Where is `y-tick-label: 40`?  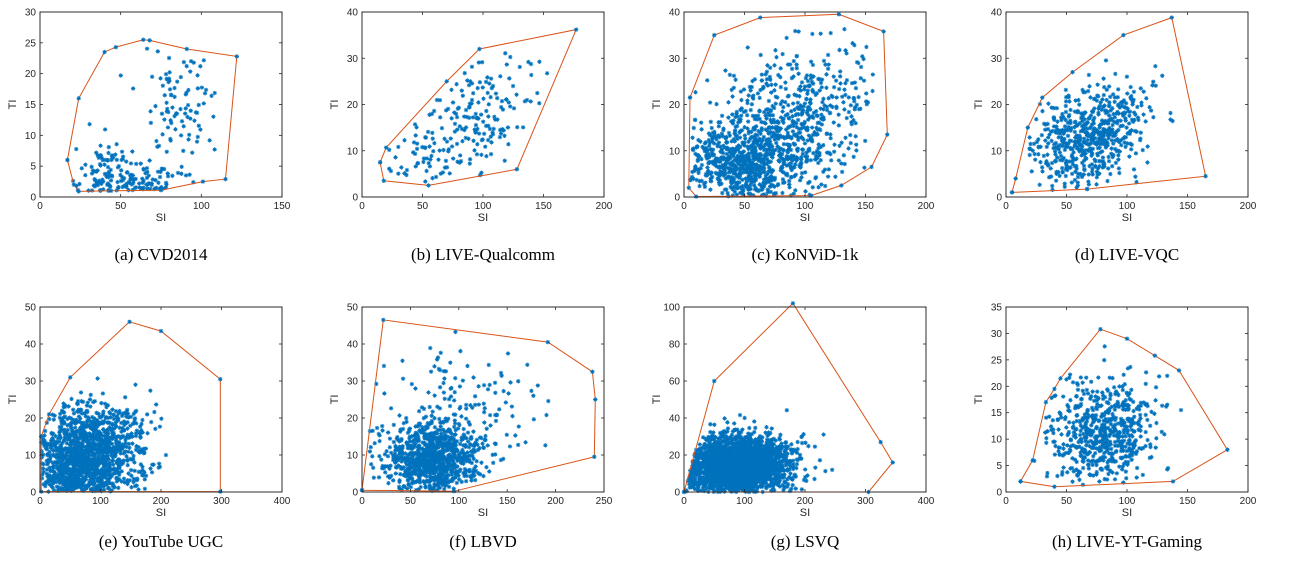
y-tick-label: 40 is located at coordinates (353, 345).